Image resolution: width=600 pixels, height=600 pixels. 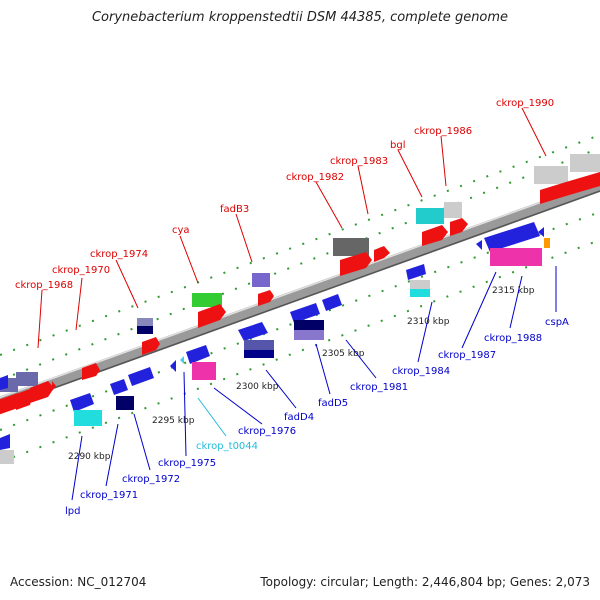 I want to click on gene-label: ckrop_1981, so click(x=379, y=387).